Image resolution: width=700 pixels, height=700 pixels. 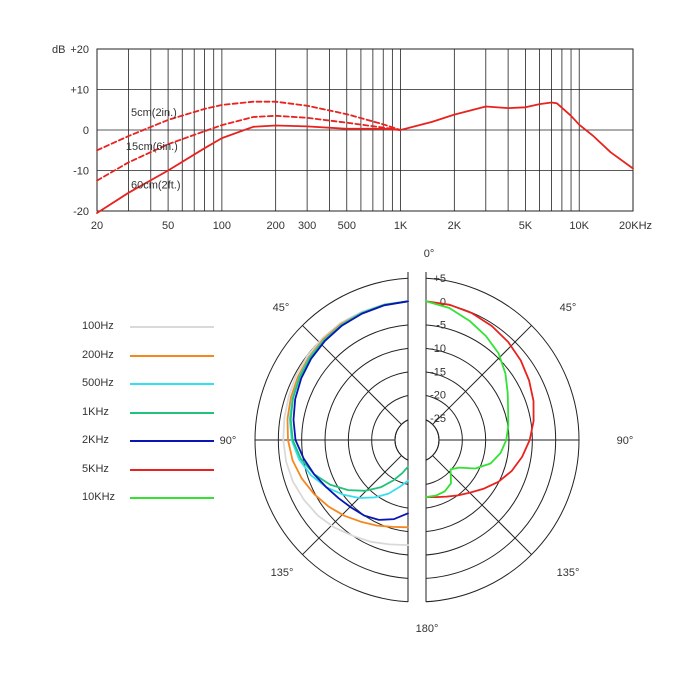 I want to click on x-tick-label: 2K, so click(x=455, y=226).